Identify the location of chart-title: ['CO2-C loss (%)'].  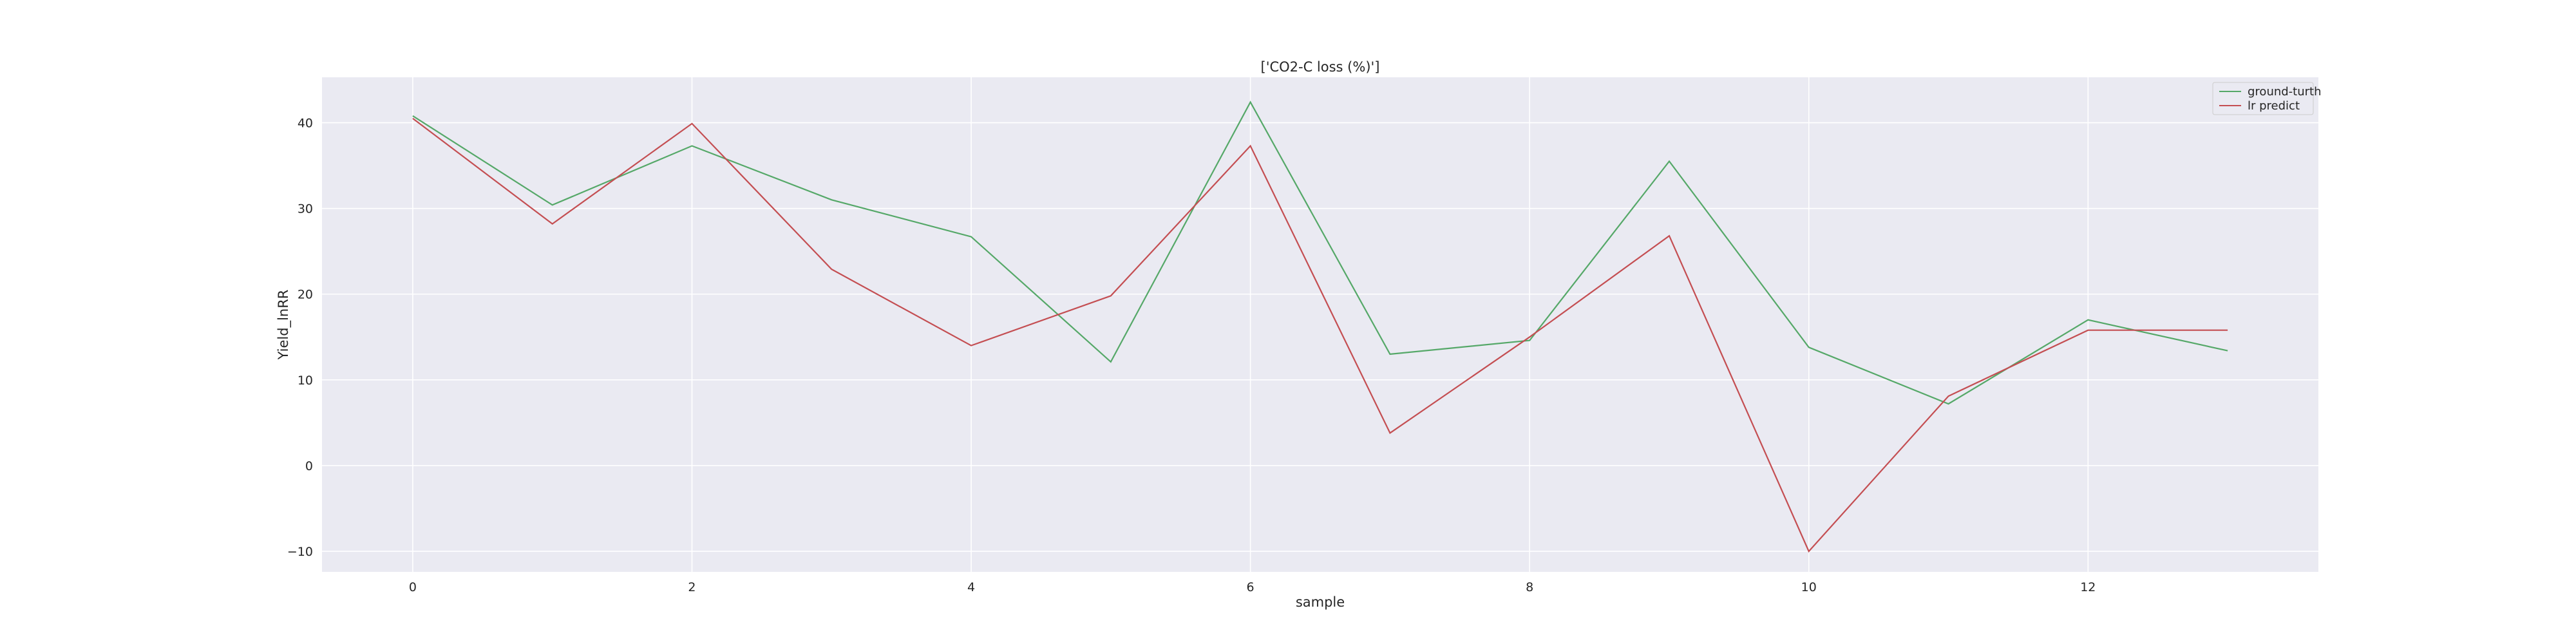
(1320, 67).